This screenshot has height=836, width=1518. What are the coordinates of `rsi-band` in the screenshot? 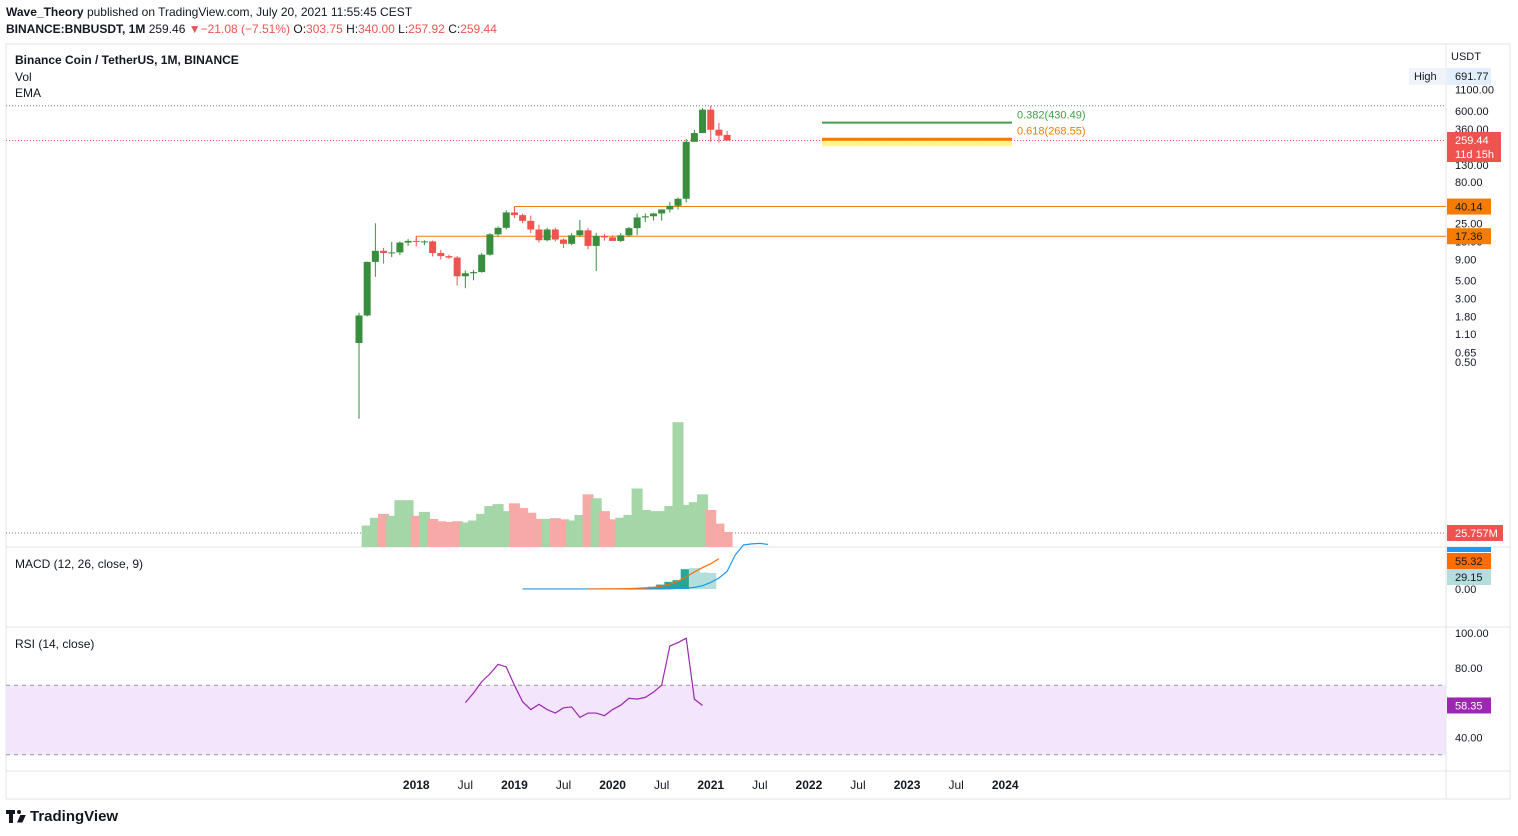 It's located at (726, 720).